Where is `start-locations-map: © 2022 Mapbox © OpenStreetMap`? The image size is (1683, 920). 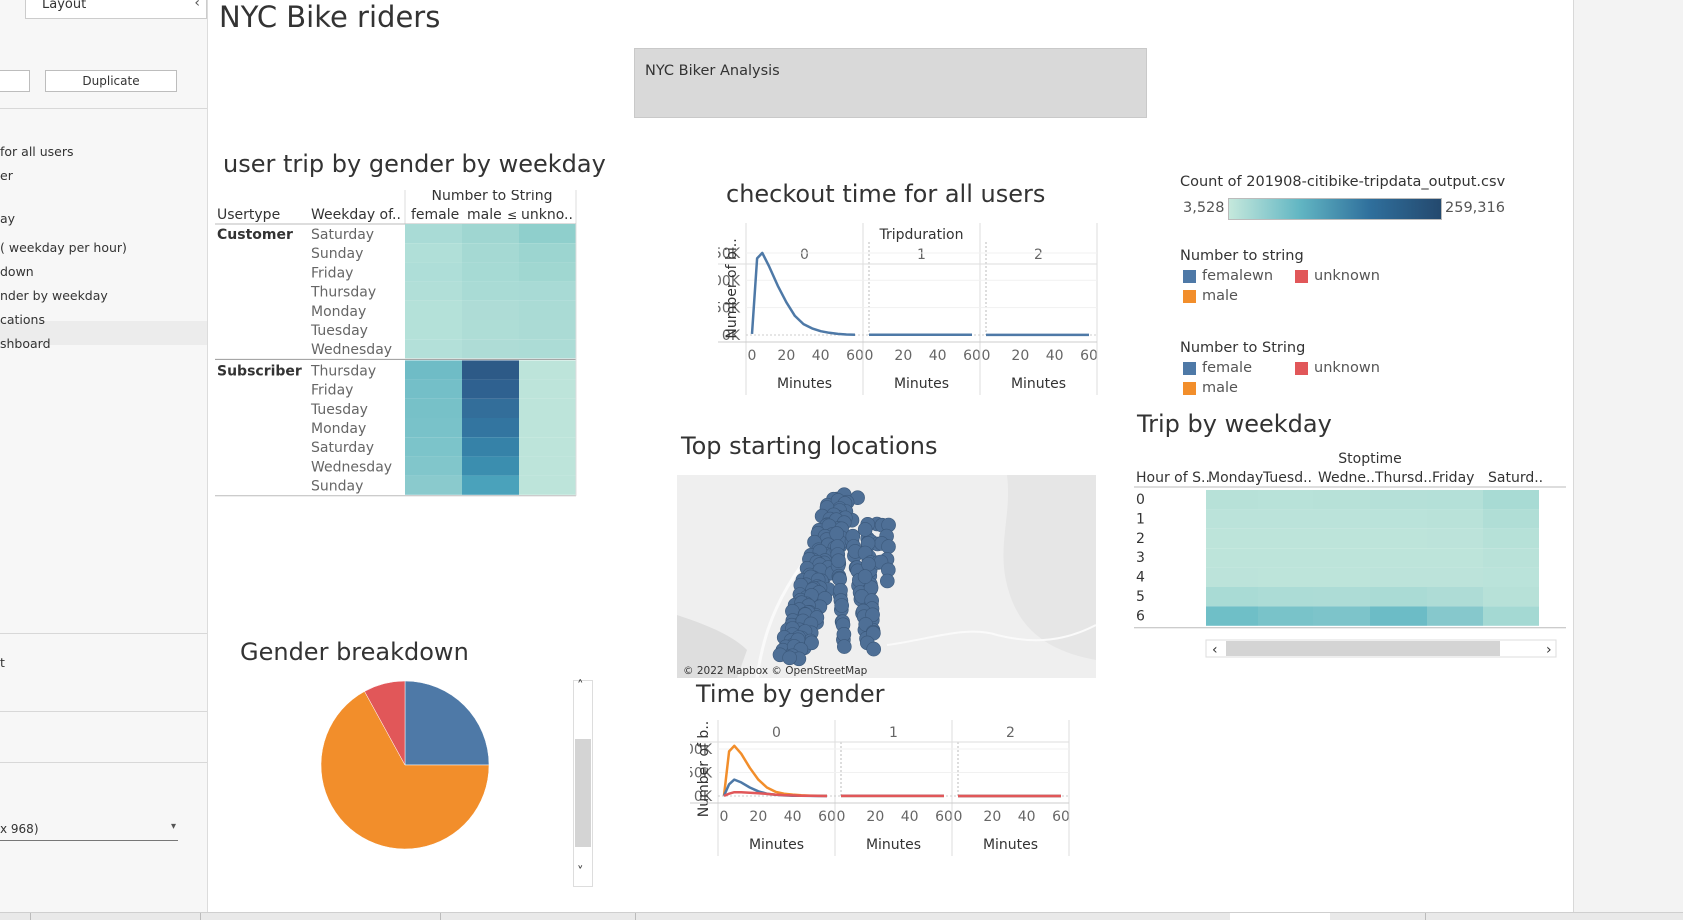 start-locations-map: © 2022 Mapbox © OpenStreetMap is located at coordinates (886, 576).